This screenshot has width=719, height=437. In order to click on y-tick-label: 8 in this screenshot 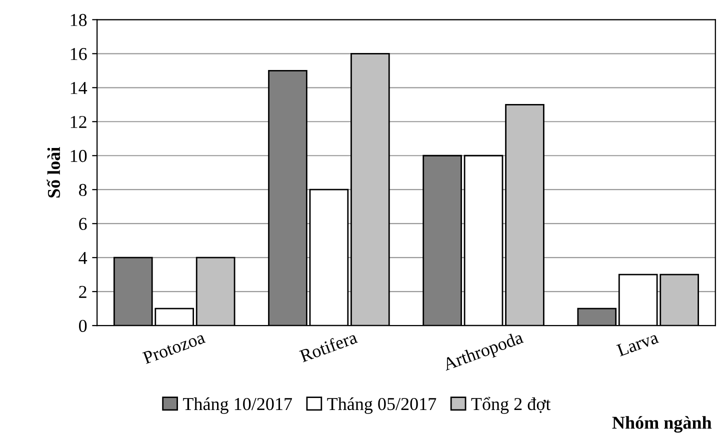, I will do `click(83, 190)`.